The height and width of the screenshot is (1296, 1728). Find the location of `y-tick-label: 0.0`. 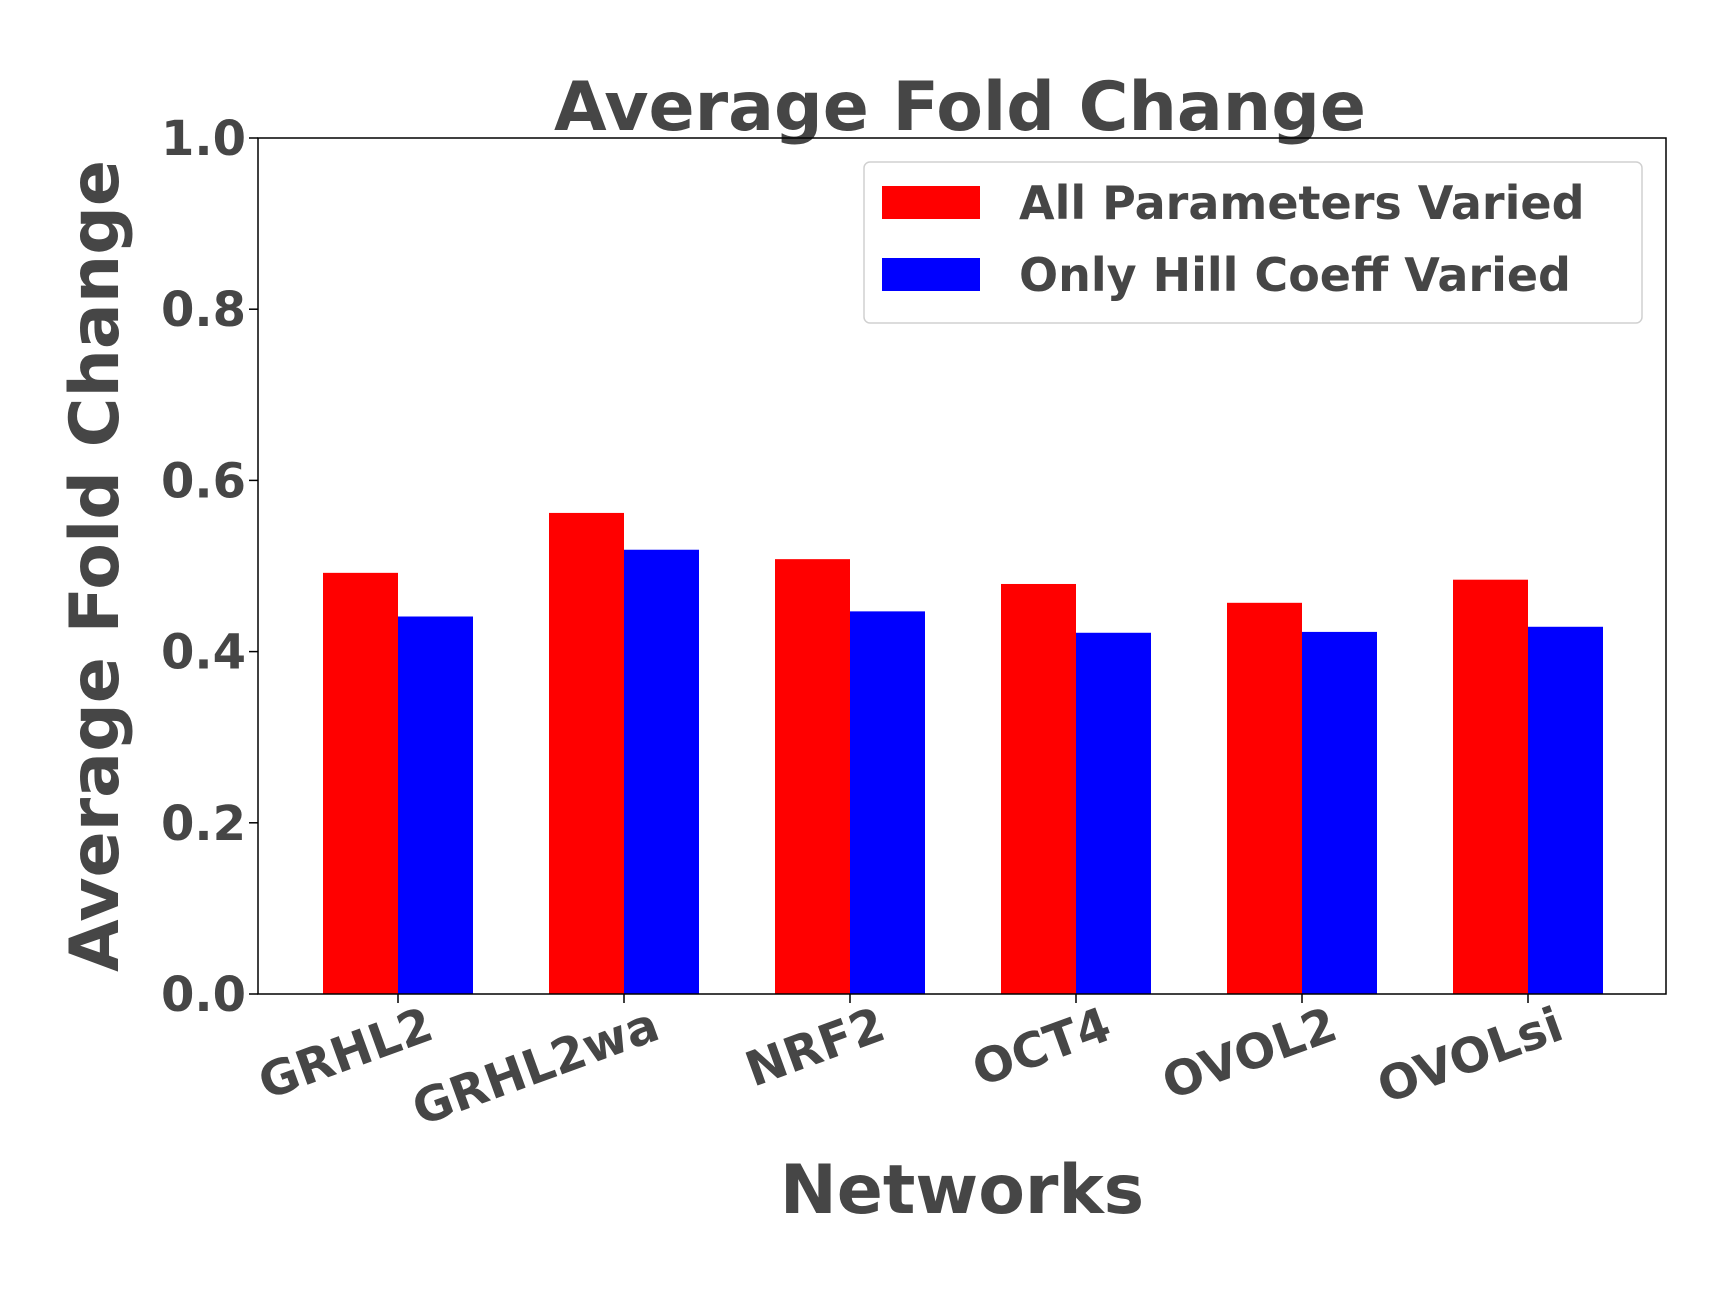

y-tick-label: 0.0 is located at coordinates (203, 995).